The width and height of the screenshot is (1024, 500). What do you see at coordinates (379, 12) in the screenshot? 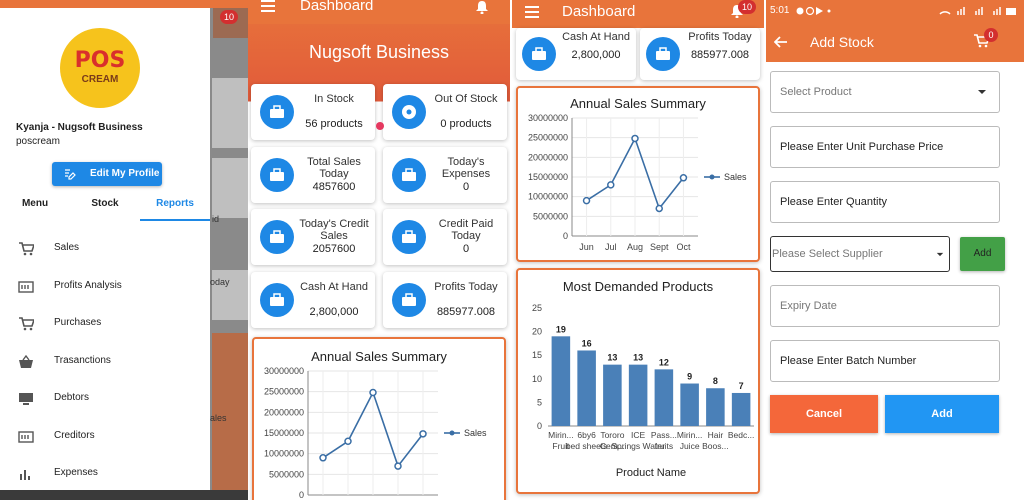
I see `app-bar: Dashboard` at bounding box center [379, 12].